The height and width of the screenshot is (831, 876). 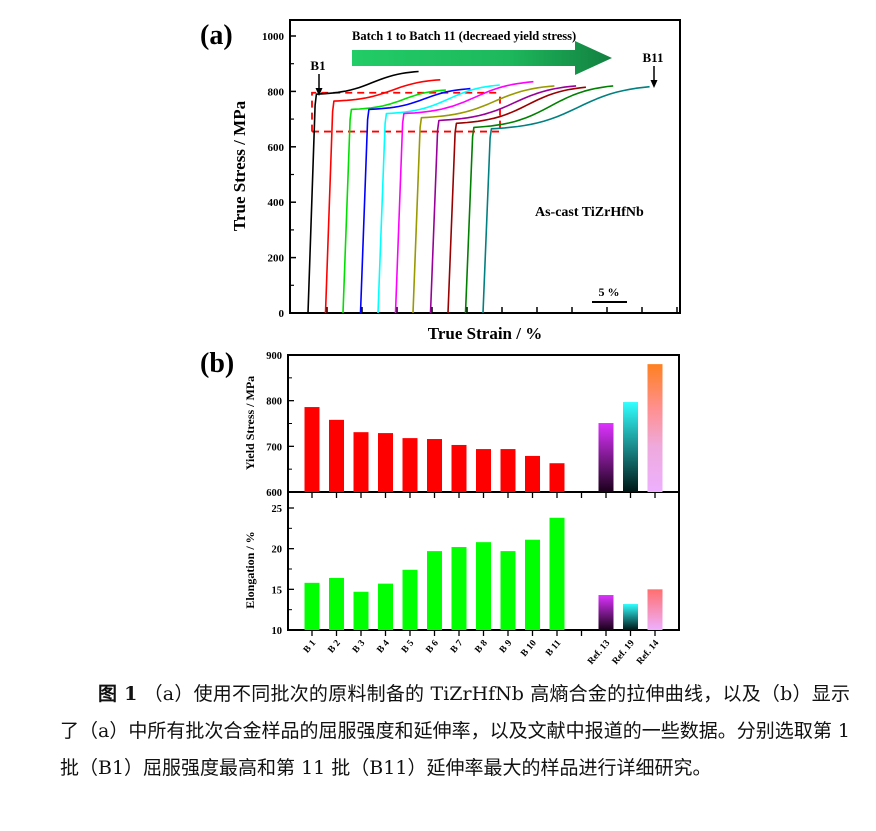 What do you see at coordinates (529, 648) in the screenshot?
I see `category-label: B 10` at bounding box center [529, 648].